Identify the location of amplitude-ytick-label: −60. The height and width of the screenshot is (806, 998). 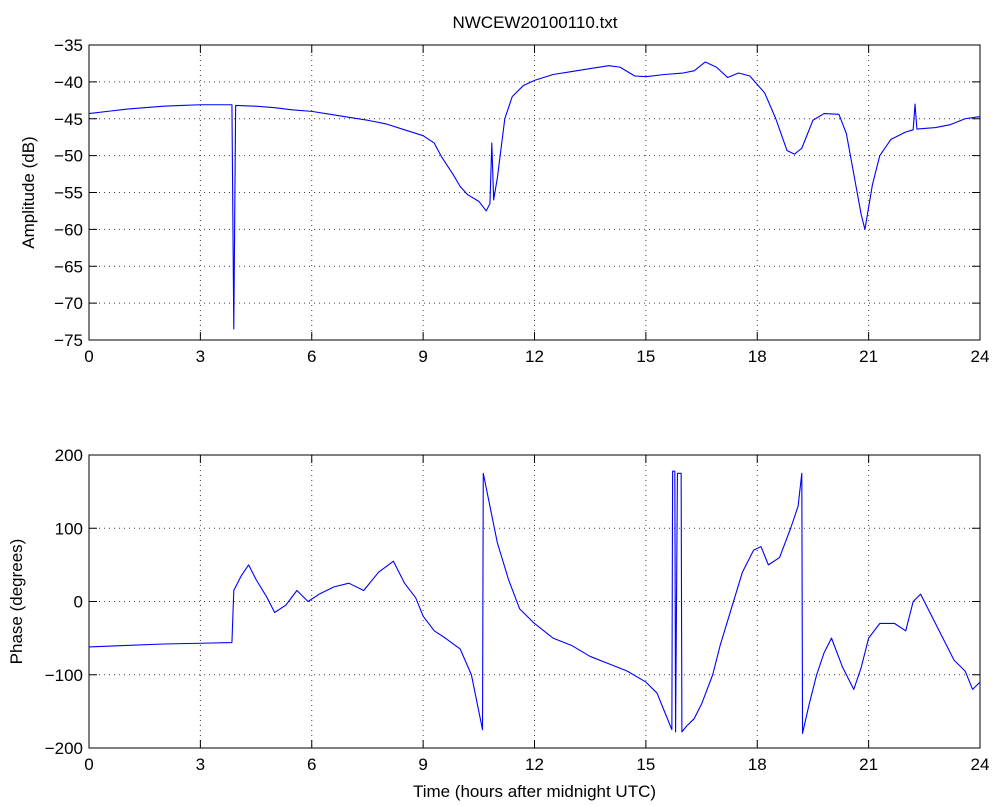
(68, 229).